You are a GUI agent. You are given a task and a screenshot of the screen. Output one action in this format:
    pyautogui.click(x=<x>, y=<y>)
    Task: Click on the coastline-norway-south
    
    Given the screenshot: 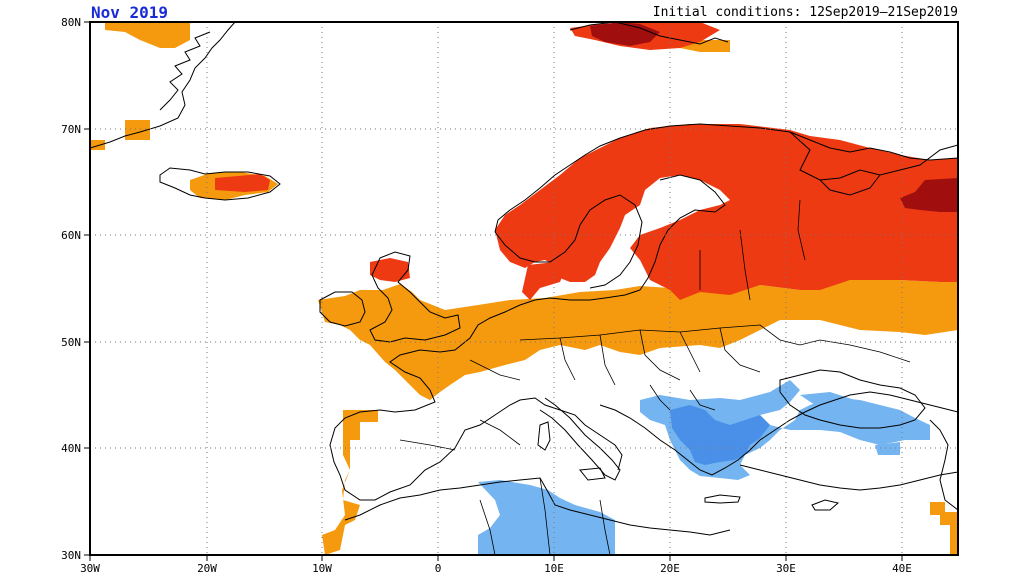 What is the action you would take?
    pyautogui.click(x=568, y=241)
    